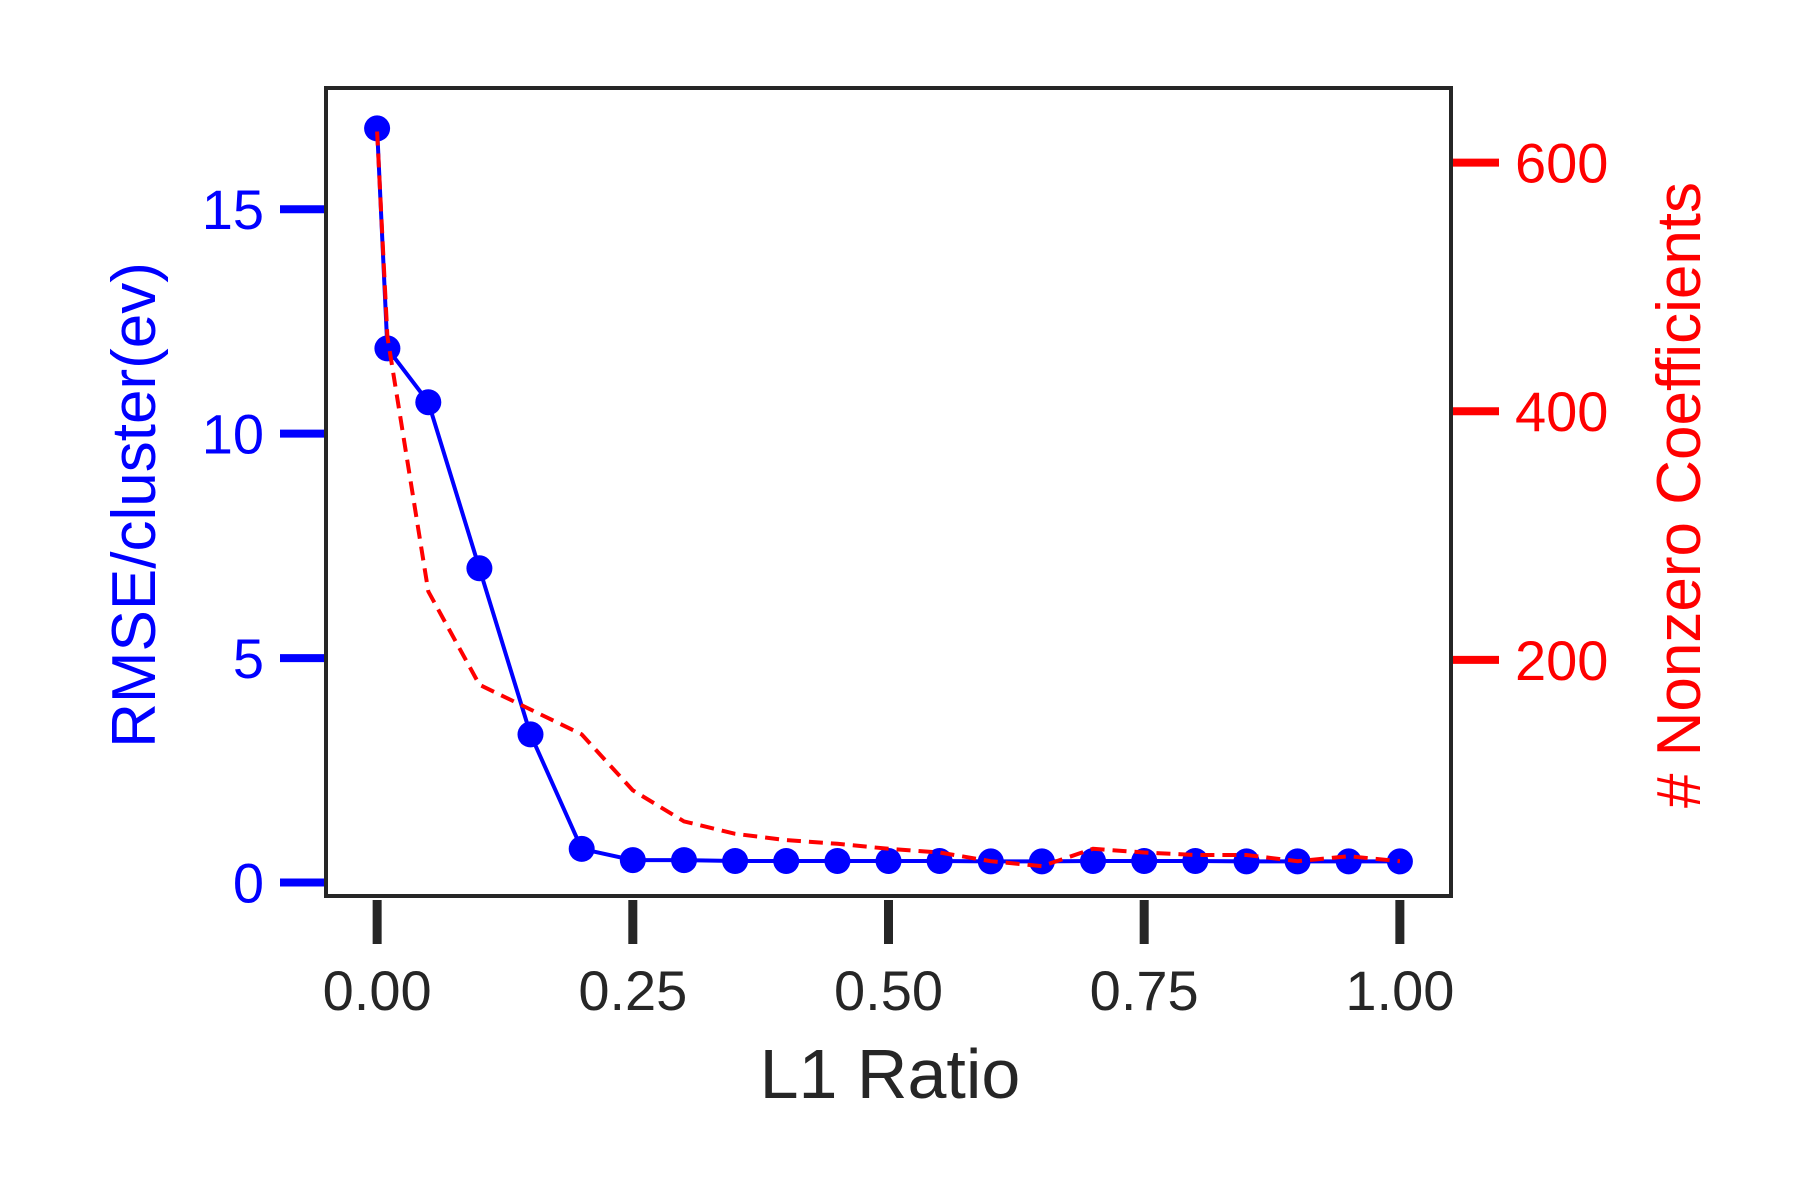 This screenshot has height=1200, width=1800. I want to click on y-left-tick-label: 15, so click(233, 209).